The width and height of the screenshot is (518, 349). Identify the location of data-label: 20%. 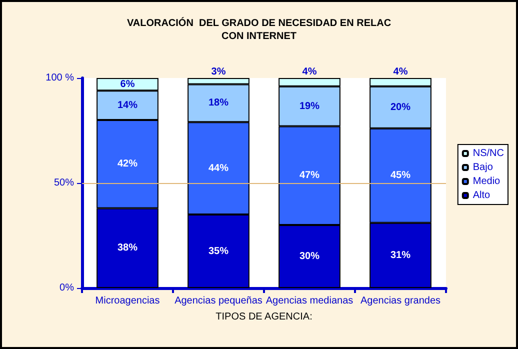
(400, 107).